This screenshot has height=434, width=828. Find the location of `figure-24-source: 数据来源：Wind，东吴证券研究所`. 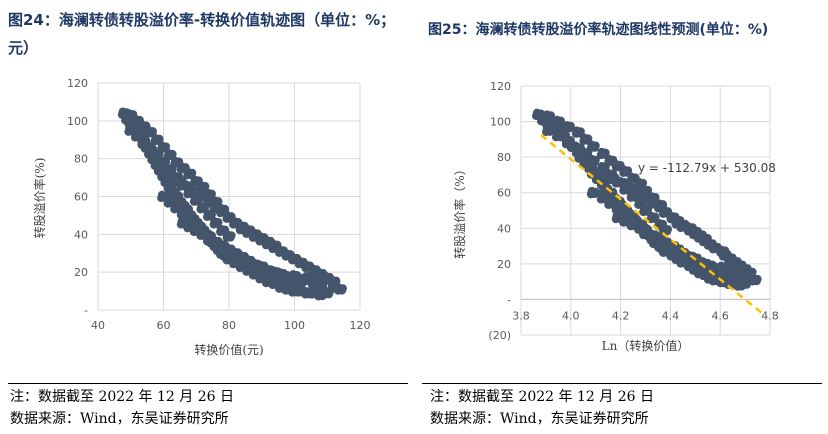

figure-24-source: 数据来源：Wind，东吴证券研究所 is located at coordinates (119, 419).